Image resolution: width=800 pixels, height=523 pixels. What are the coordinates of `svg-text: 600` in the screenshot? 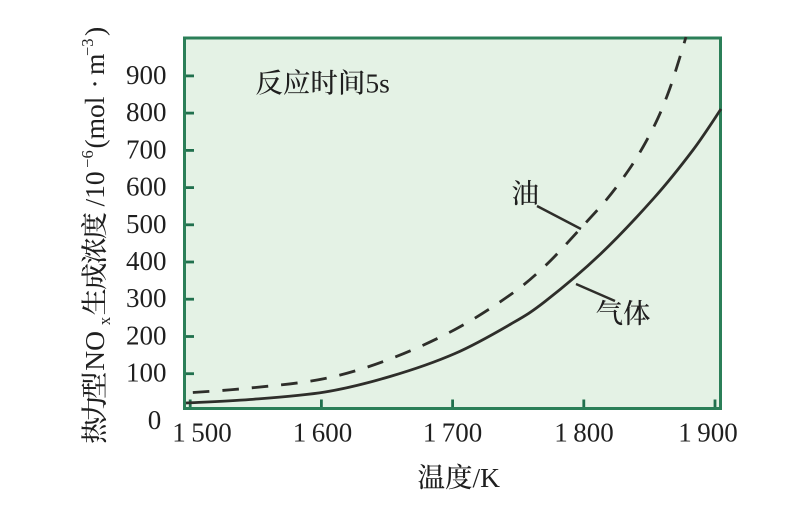 It's located at (146, 187).